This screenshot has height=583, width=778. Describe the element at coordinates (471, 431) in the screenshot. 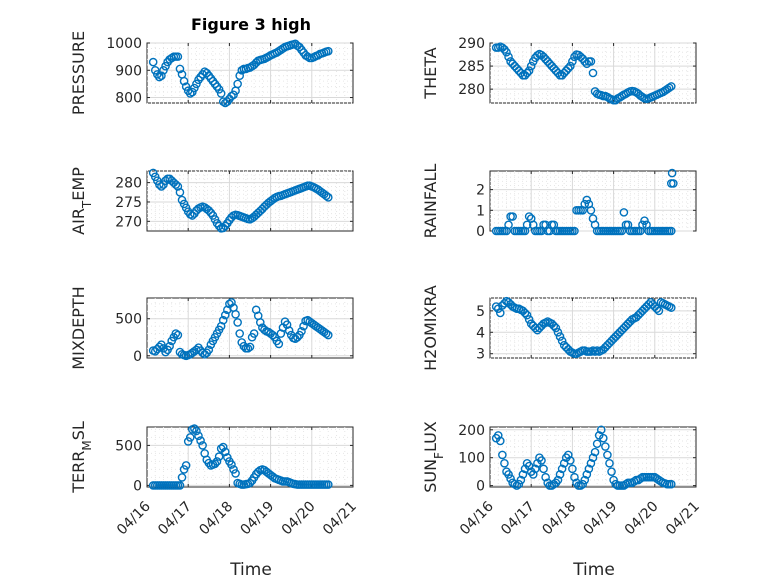

I see `y-tick-label: 200` at that location.